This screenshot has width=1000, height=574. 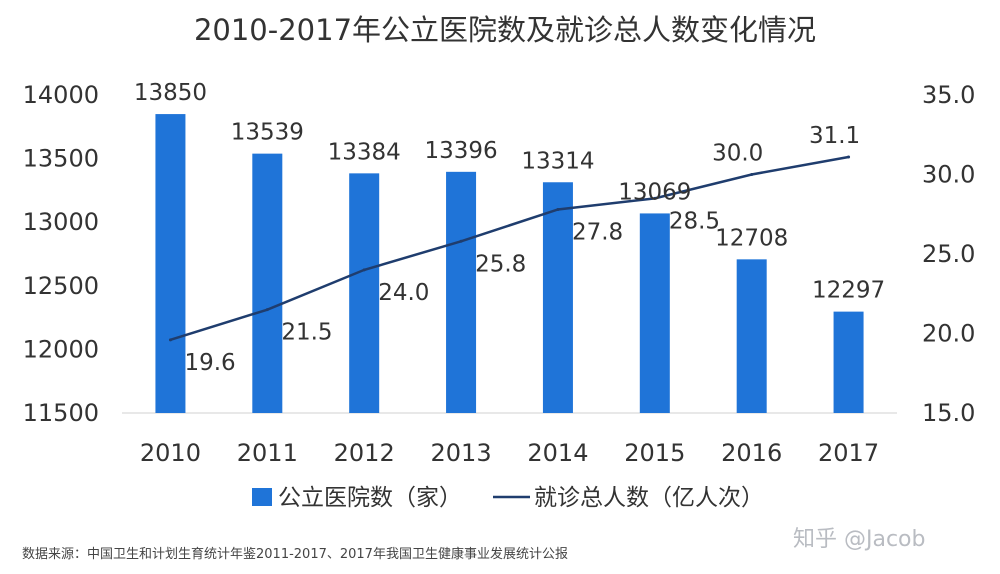 What do you see at coordinates (267, 453) in the screenshot?
I see `x-tick-label: 2011` at bounding box center [267, 453].